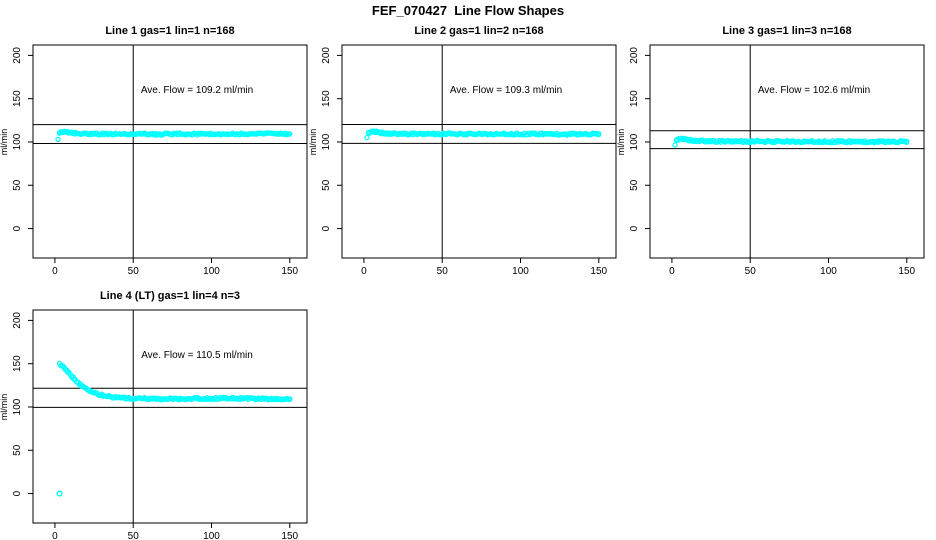 This screenshot has height=540, width=936. What do you see at coordinates (814, 90) in the screenshot?
I see `ave-flow-annotation: Ave. Flow = 102.6 ml/min` at bounding box center [814, 90].